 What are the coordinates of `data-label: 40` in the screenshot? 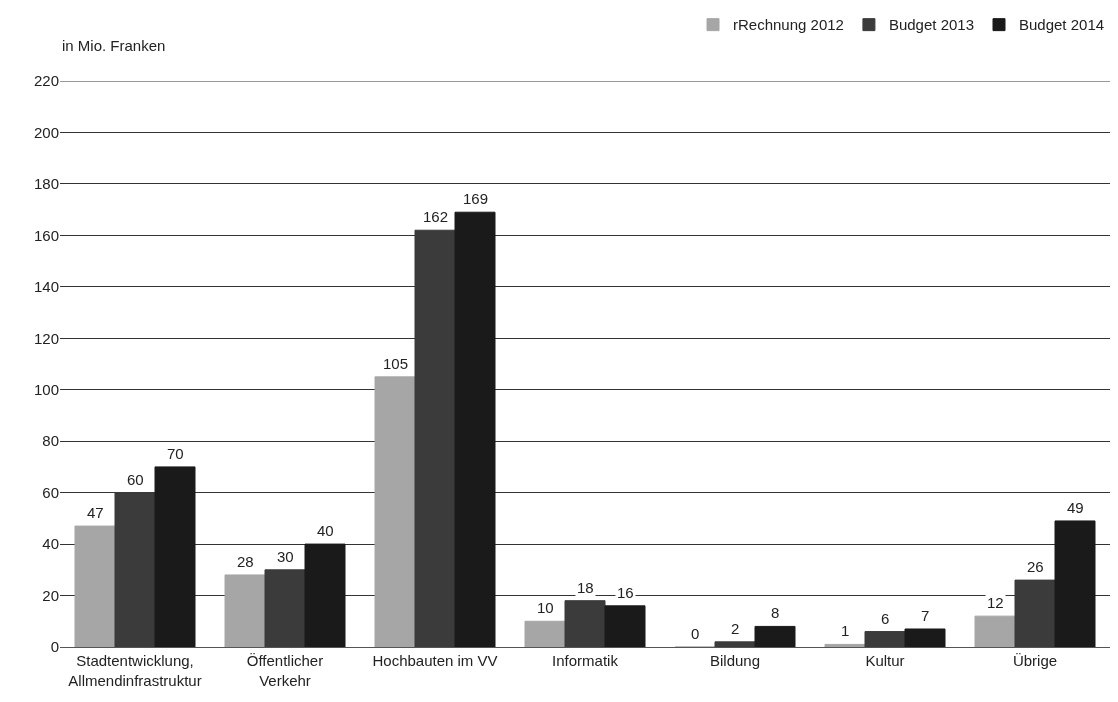 It's located at (325, 530).